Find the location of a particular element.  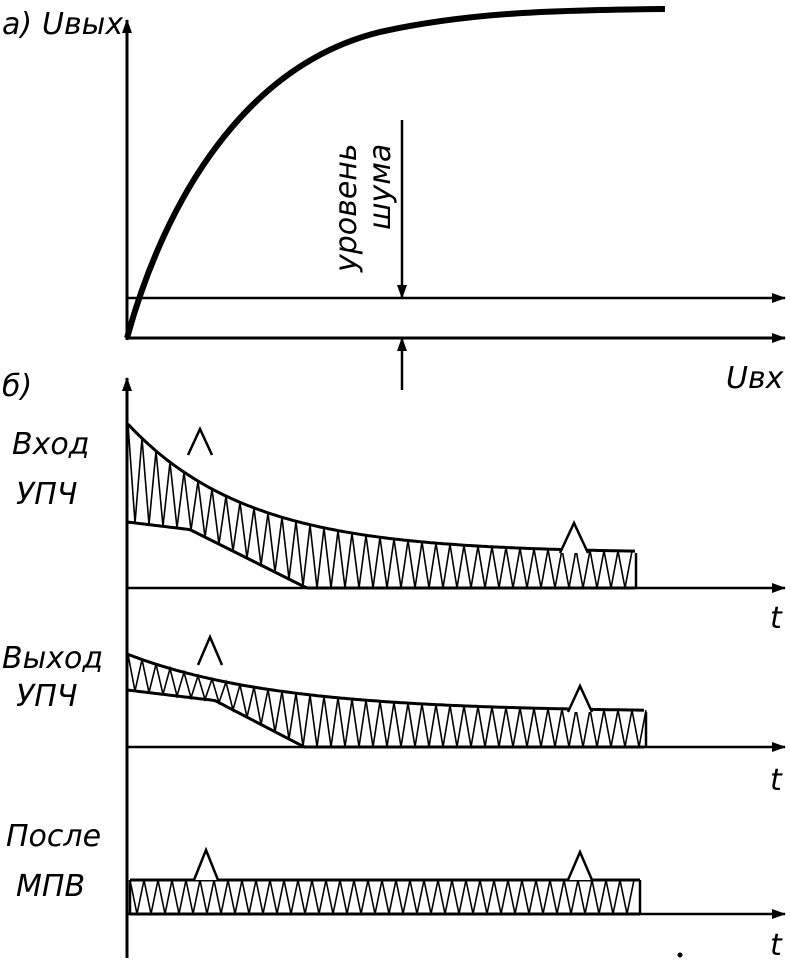

trace-3-waveform is located at coordinates (385, 881).